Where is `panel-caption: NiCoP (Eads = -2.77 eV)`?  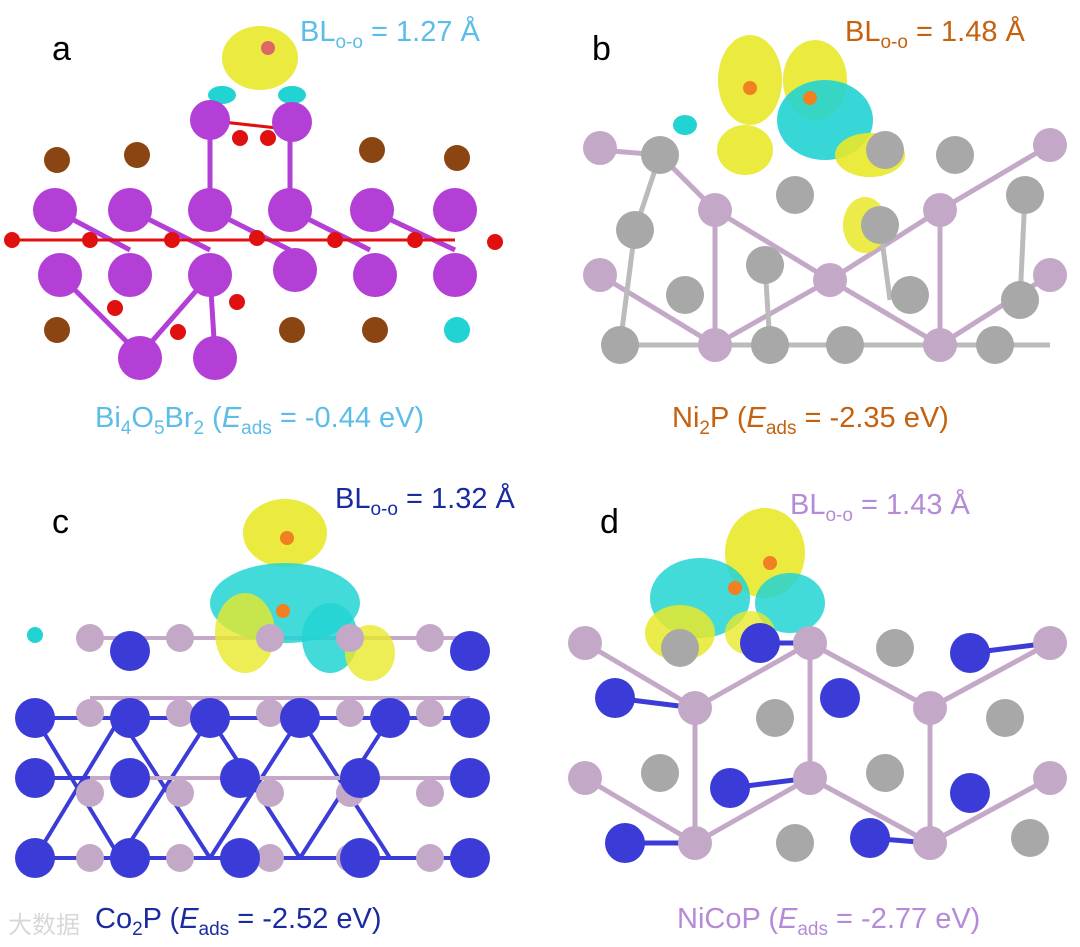
panel-caption: NiCoP (Eads = -2.77 eV) is located at coordinates (829, 921).